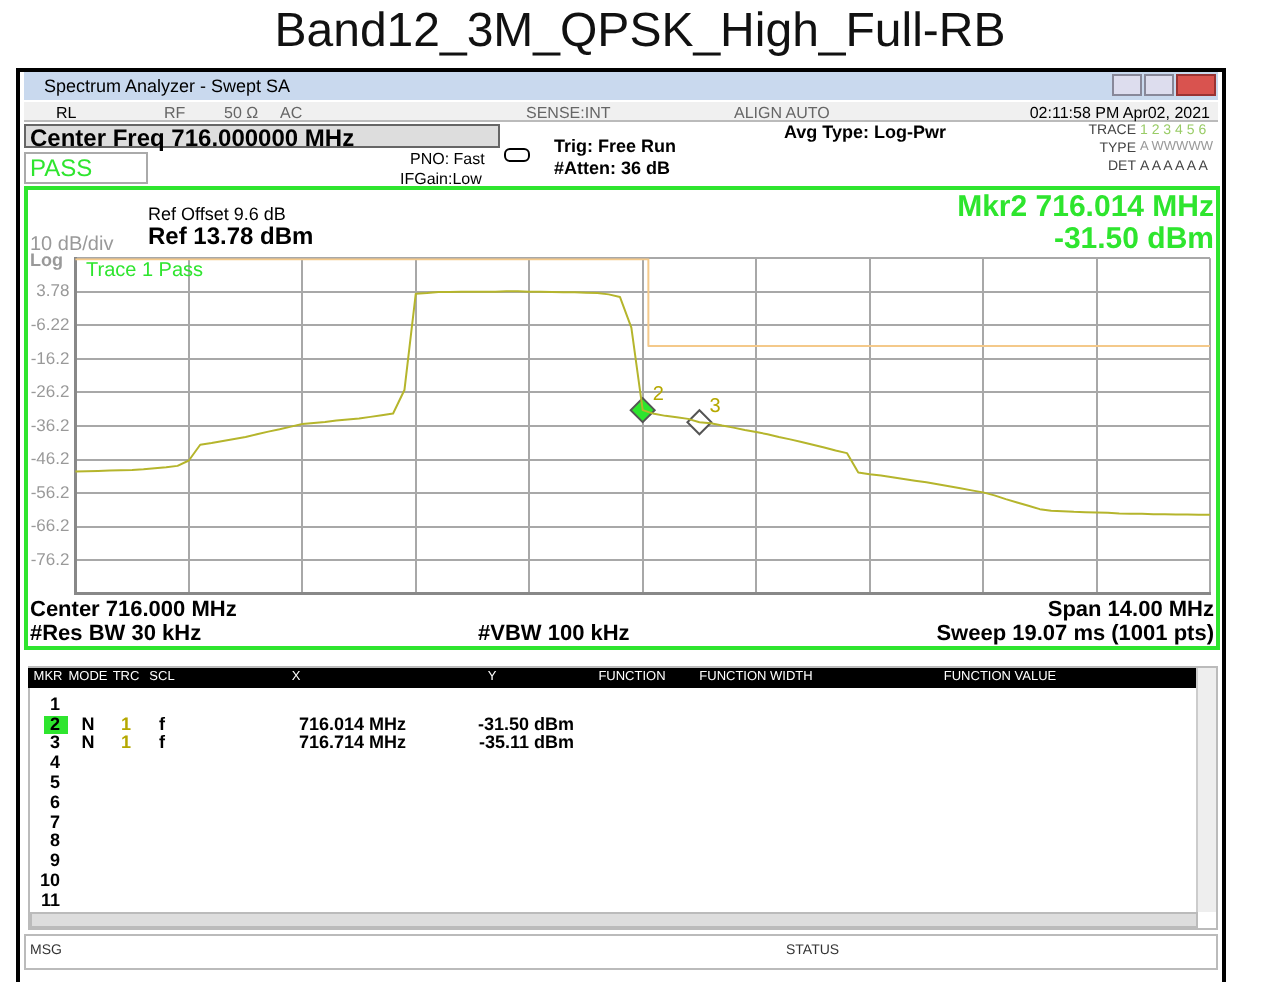 This screenshot has height=982, width=1280. What do you see at coordinates (50, 491) in the screenshot?
I see `y-tick-label: -56.2` at bounding box center [50, 491].